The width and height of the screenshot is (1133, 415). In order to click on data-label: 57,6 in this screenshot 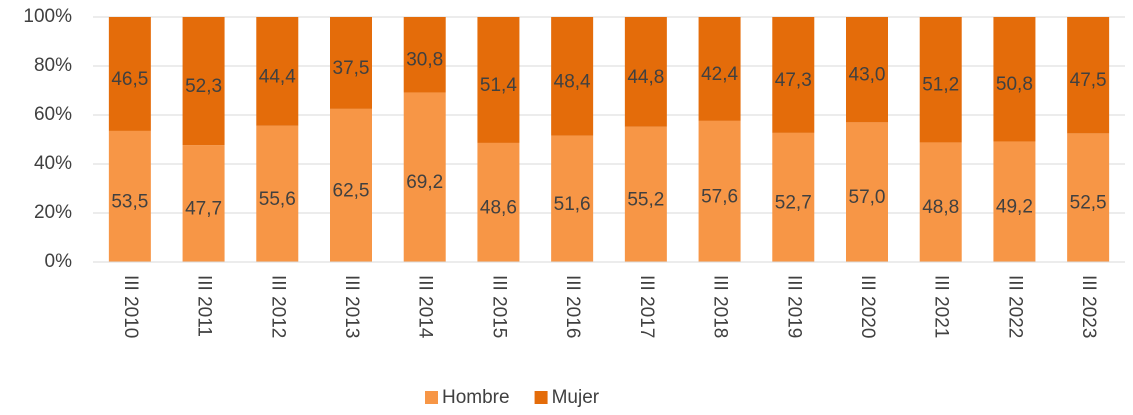, I will do `click(719, 196)`.